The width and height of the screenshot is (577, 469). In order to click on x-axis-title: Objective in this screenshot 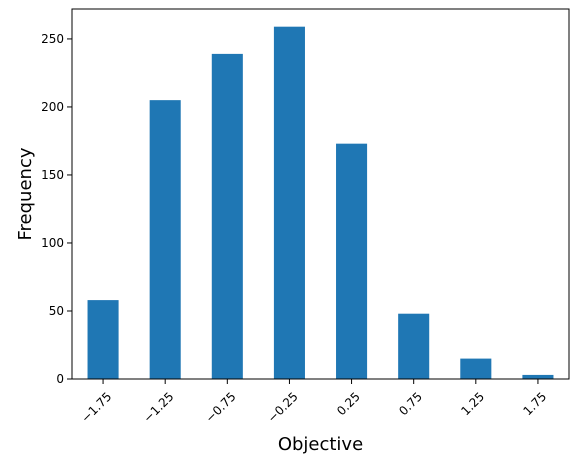, I will do `click(320, 444)`.